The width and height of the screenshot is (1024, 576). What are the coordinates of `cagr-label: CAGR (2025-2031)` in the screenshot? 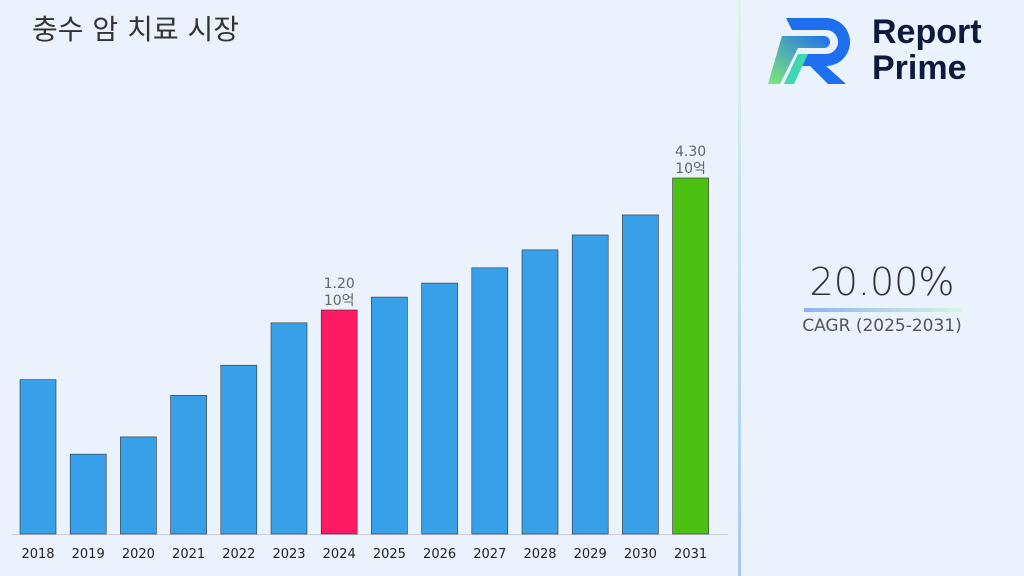 It's located at (882, 326).